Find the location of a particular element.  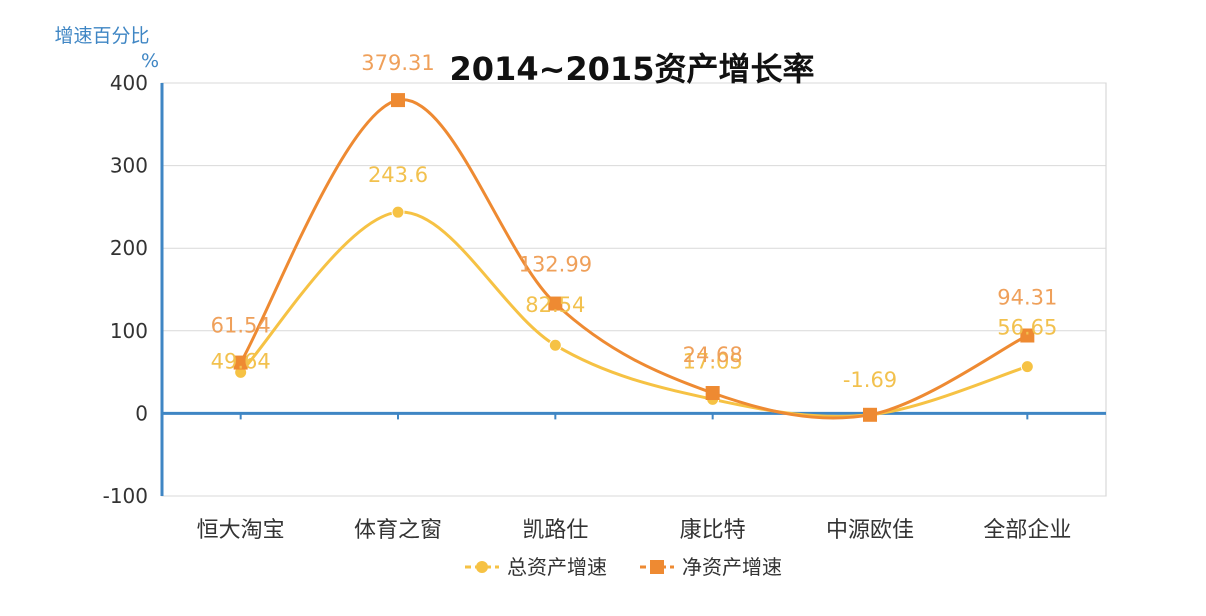

data-label: 132.99 is located at coordinates (555, 265).